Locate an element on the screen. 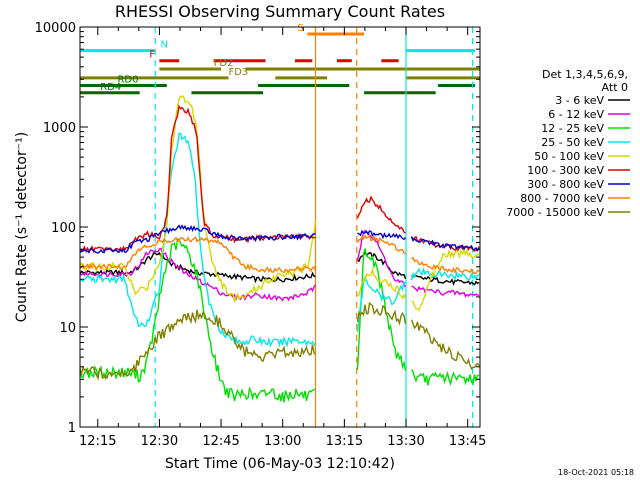 This screenshot has width=640, height=480. chart-title: RHESSI Observing Summary Count Rates is located at coordinates (280, 11).